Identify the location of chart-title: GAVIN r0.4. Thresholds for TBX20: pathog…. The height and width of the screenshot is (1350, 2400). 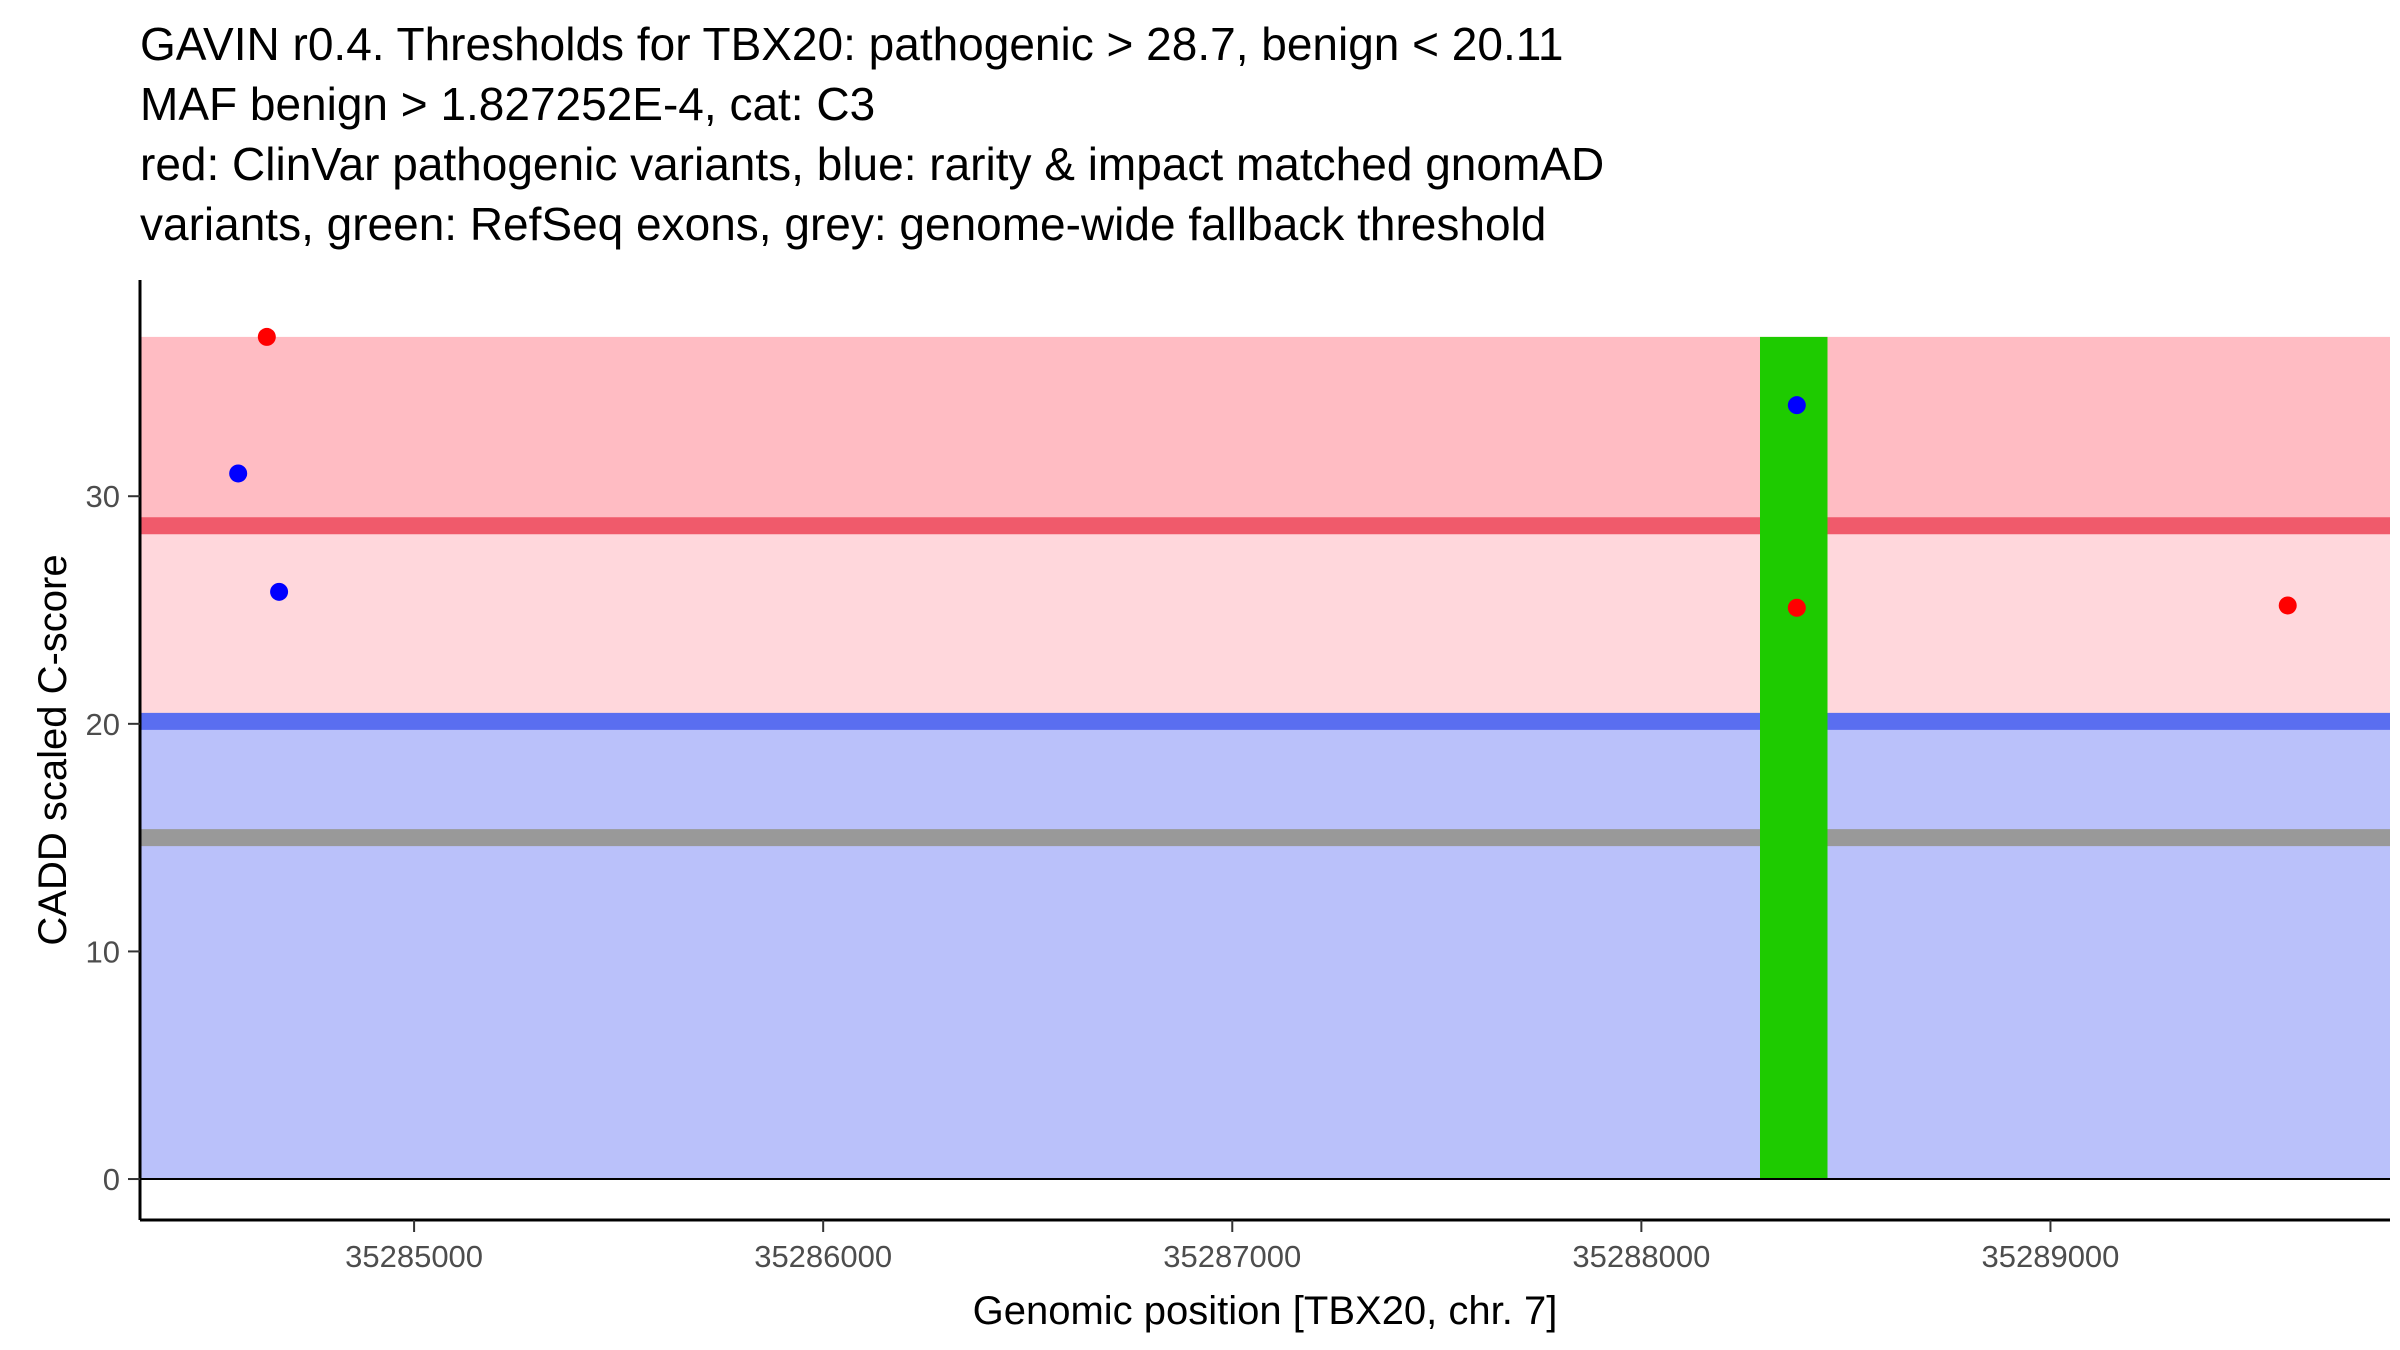
(872, 134).